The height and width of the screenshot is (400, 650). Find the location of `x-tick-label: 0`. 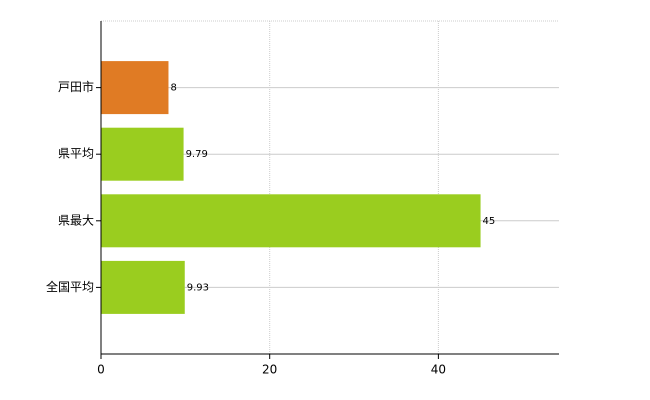

x-tick-label: 0 is located at coordinates (101, 370).